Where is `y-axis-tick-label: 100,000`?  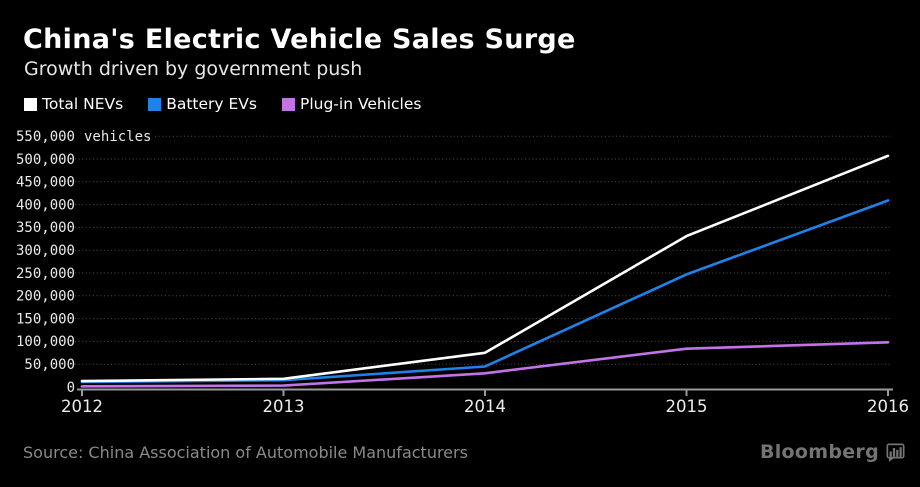
y-axis-tick-label: 100,000 is located at coordinates (45, 342).